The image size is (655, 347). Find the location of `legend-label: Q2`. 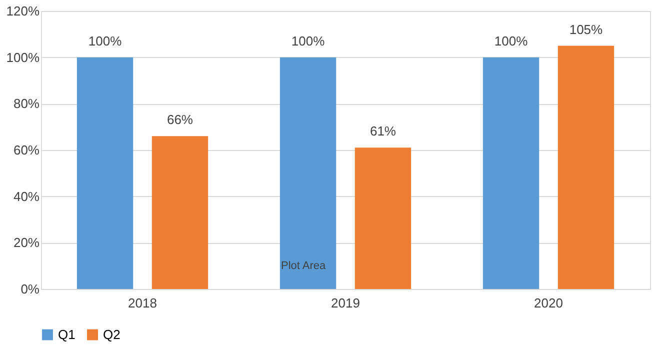

legend-label: Q2 is located at coordinates (111, 334).